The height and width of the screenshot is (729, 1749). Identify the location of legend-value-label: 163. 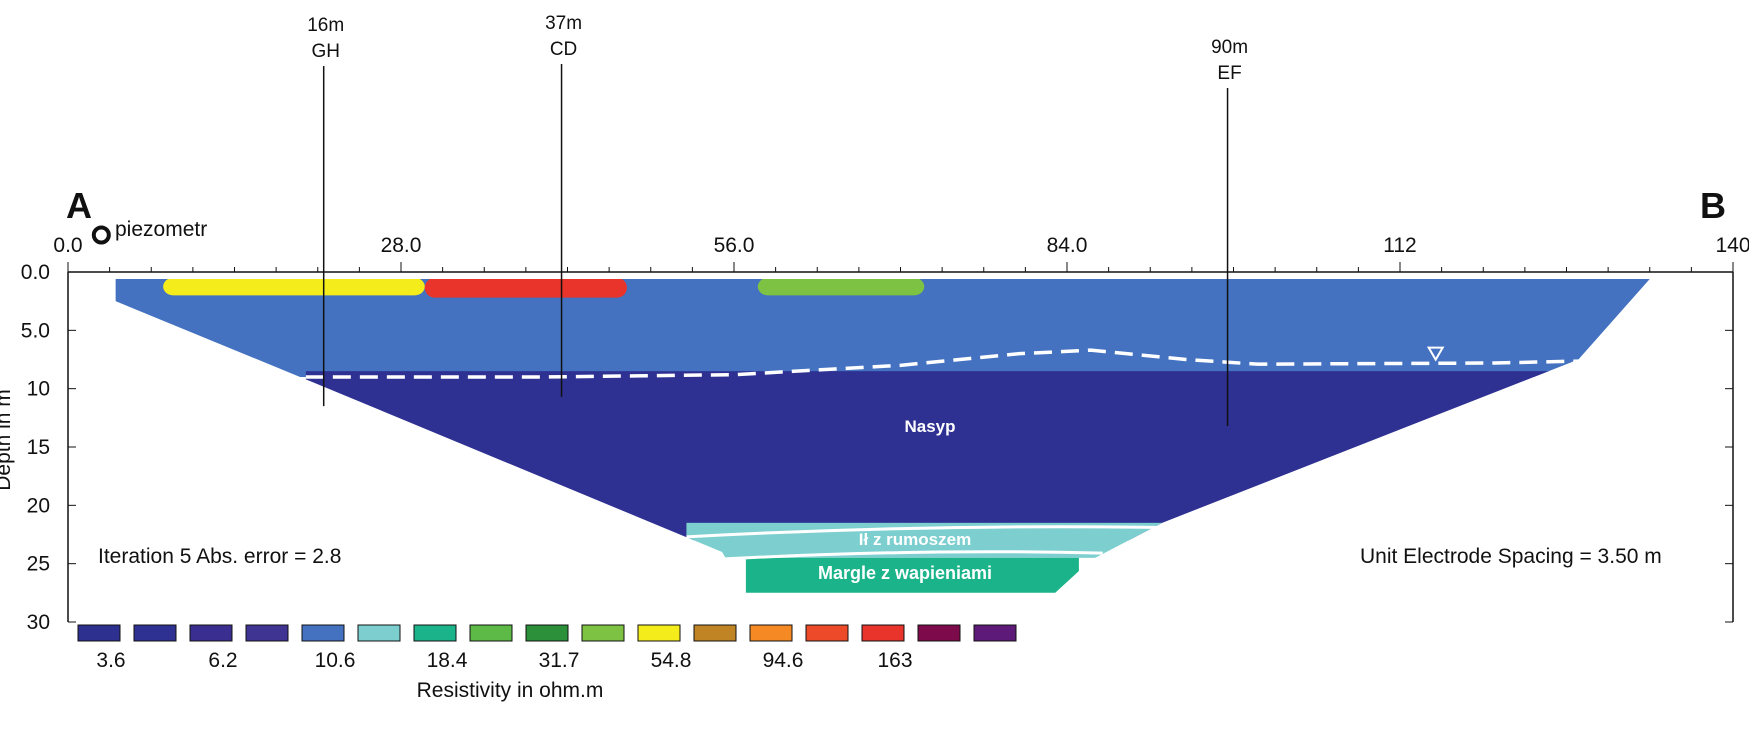
(894, 660).